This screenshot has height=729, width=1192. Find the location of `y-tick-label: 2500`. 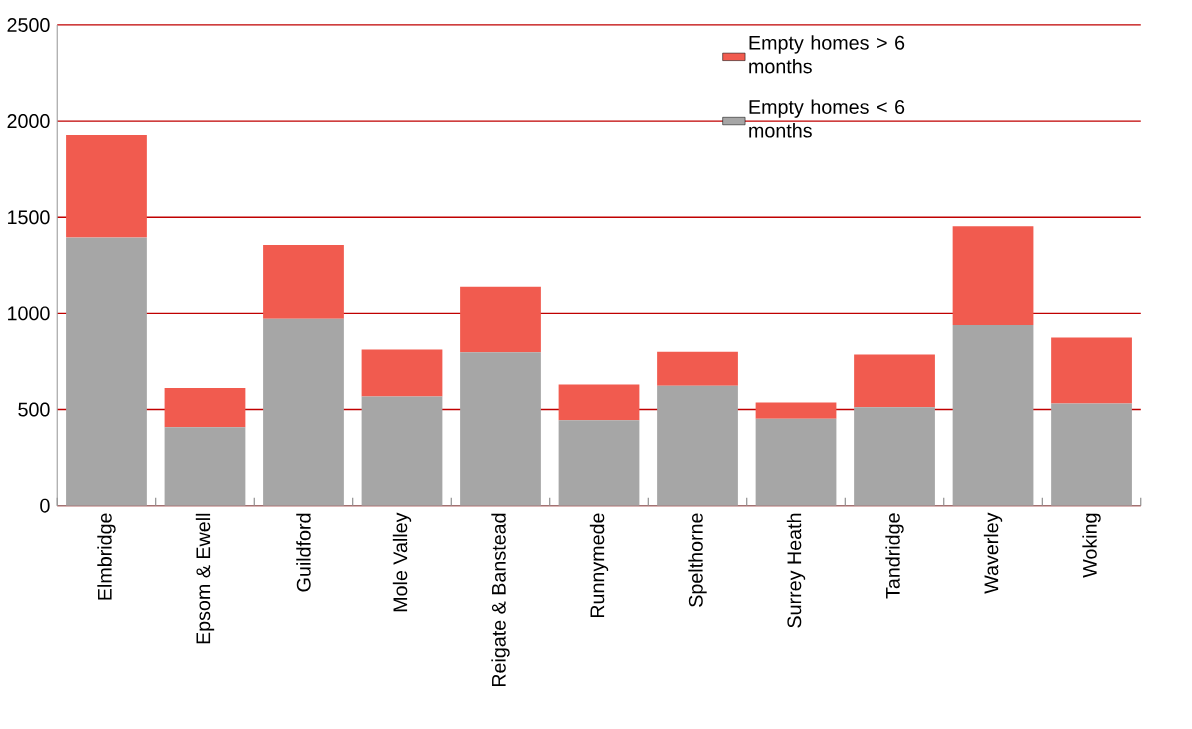

y-tick-label: 2500 is located at coordinates (28, 25).